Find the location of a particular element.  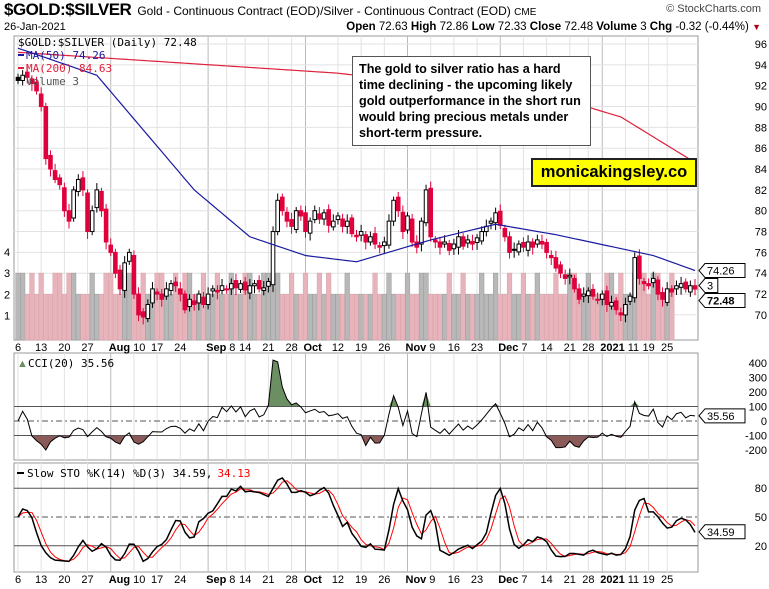

close-last-value-tag is located at coordinates (722, 301).